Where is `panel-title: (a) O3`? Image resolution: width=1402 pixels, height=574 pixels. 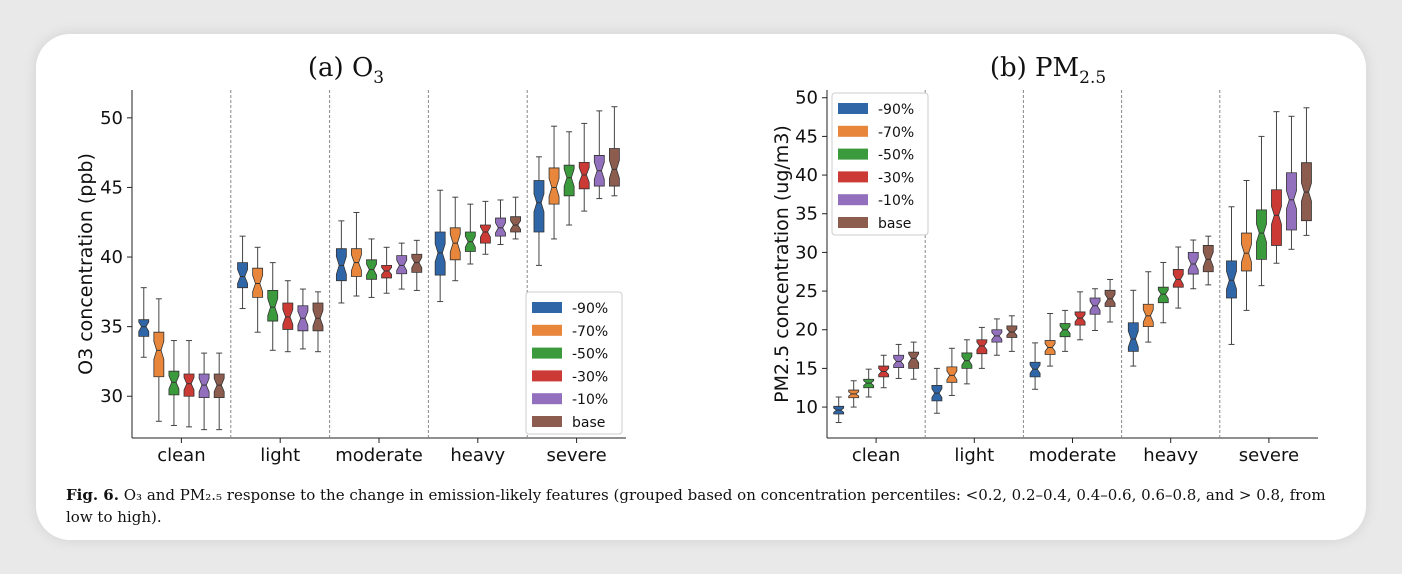 panel-title: (a) O3 is located at coordinates (346, 70).